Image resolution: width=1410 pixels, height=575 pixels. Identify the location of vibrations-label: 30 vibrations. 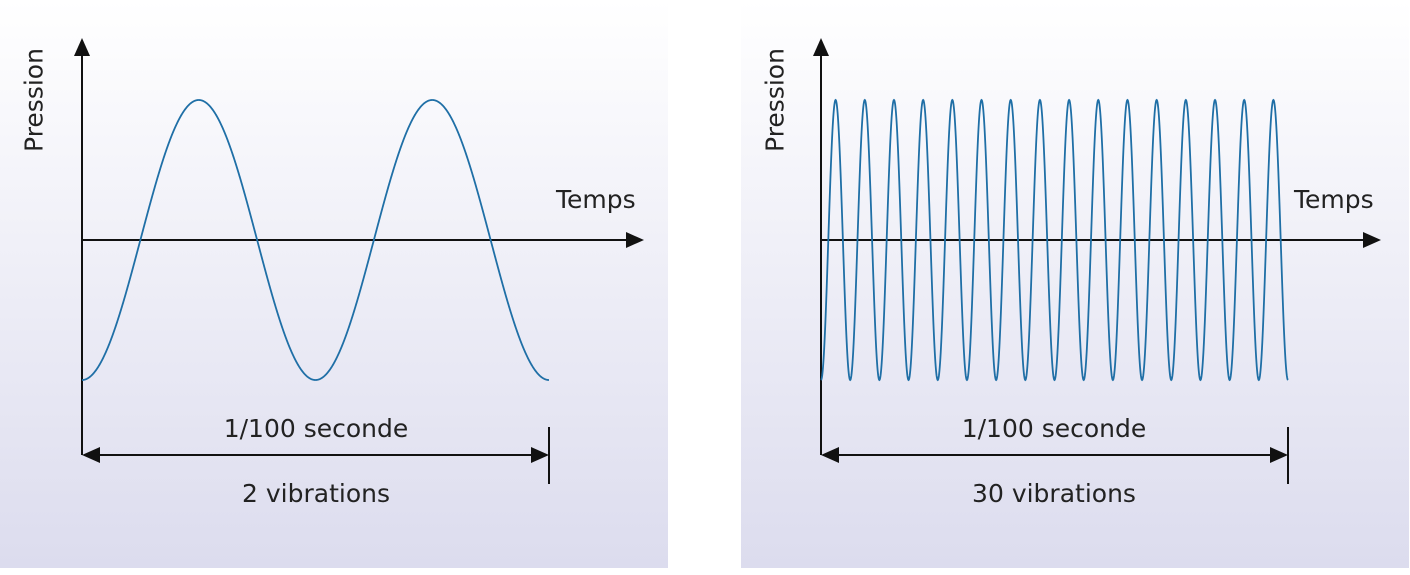
(1054, 493).